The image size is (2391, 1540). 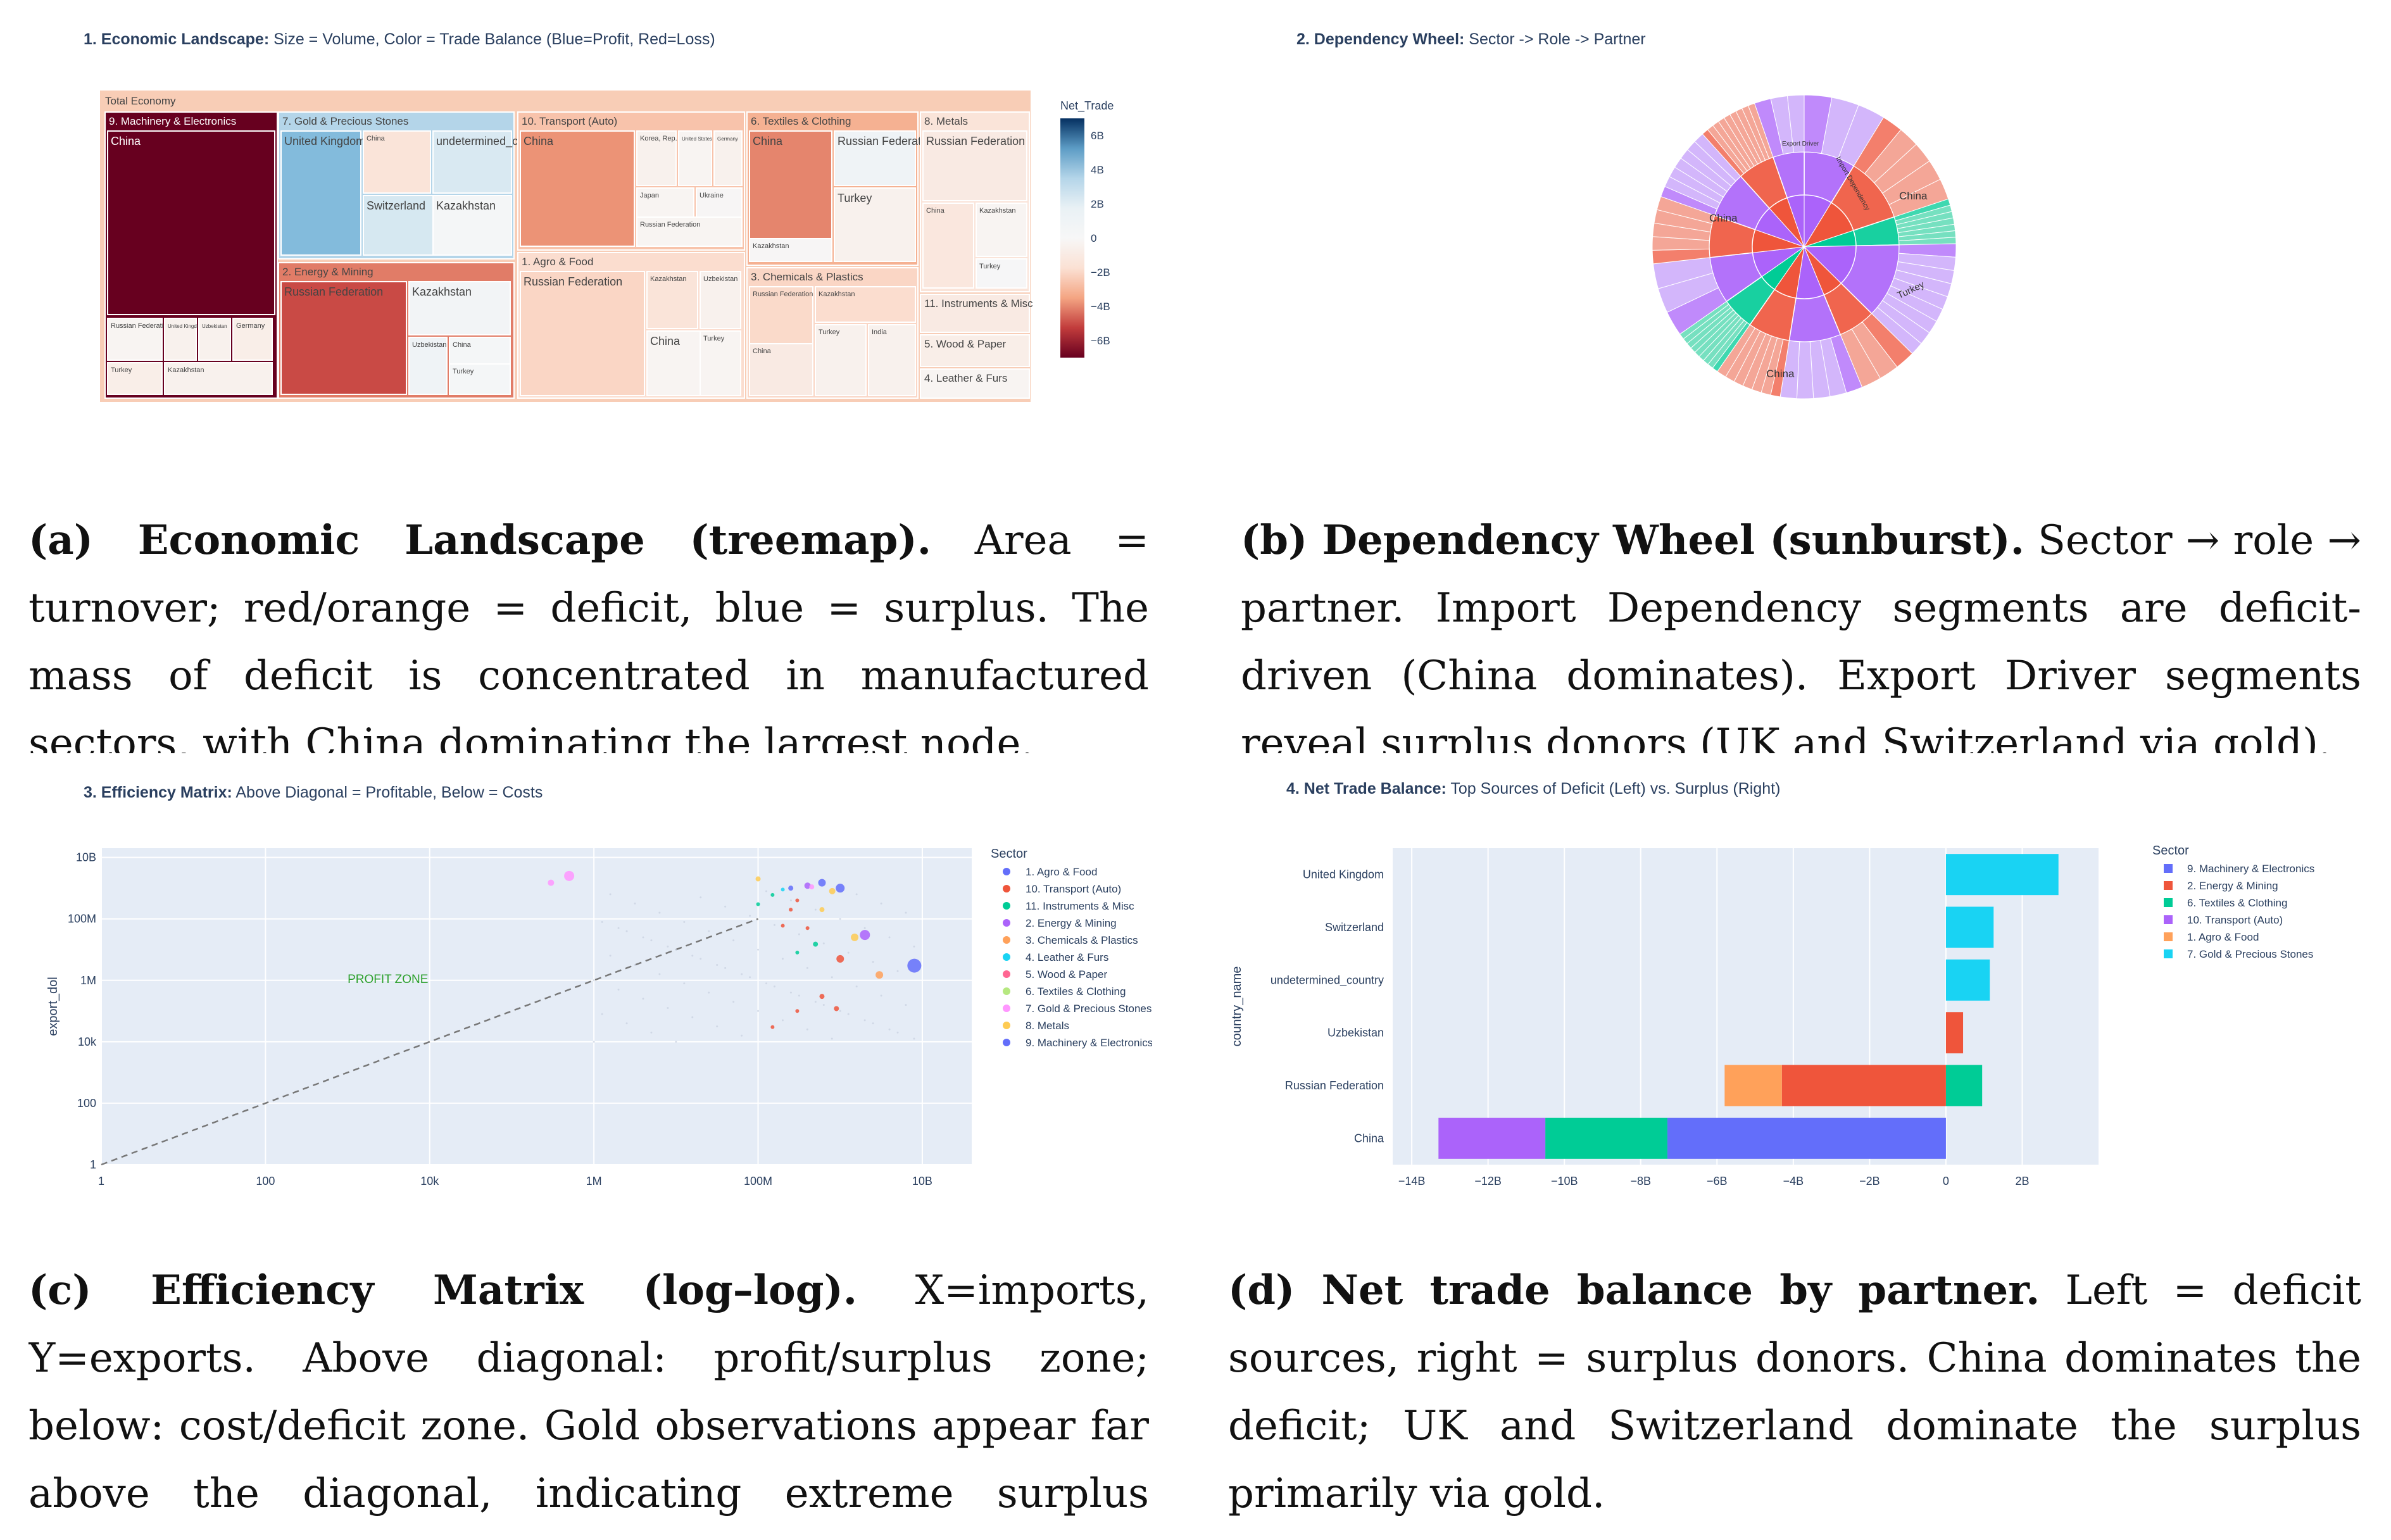 I want to click on sunburst-label: Export Driver, so click(x=1800, y=144).